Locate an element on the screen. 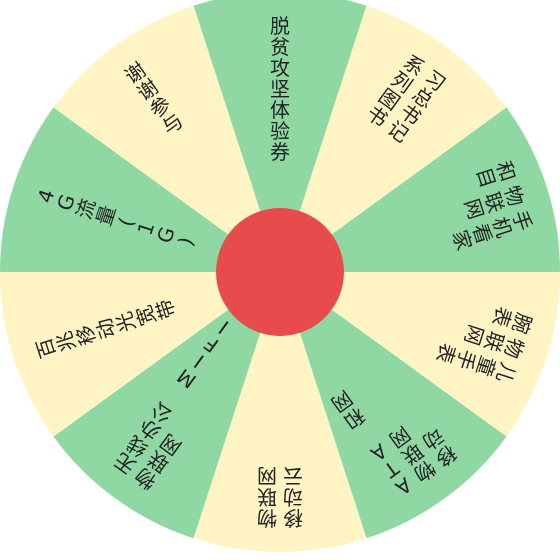  segment-label-char: 移 is located at coordinates (293, 518).